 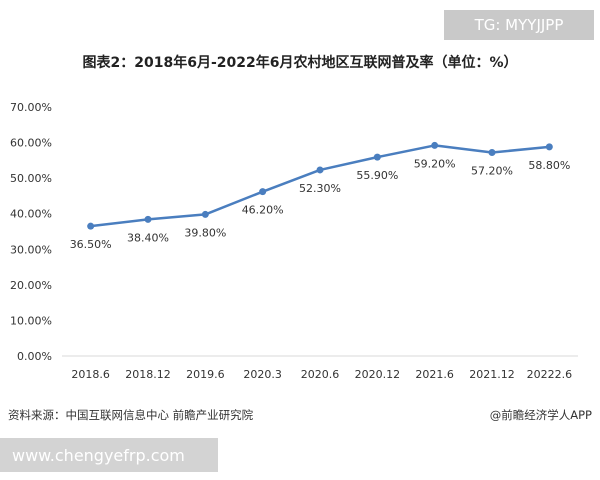 What do you see at coordinates (549, 165) in the screenshot?
I see `data-label: 58.80%` at bounding box center [549, 165].